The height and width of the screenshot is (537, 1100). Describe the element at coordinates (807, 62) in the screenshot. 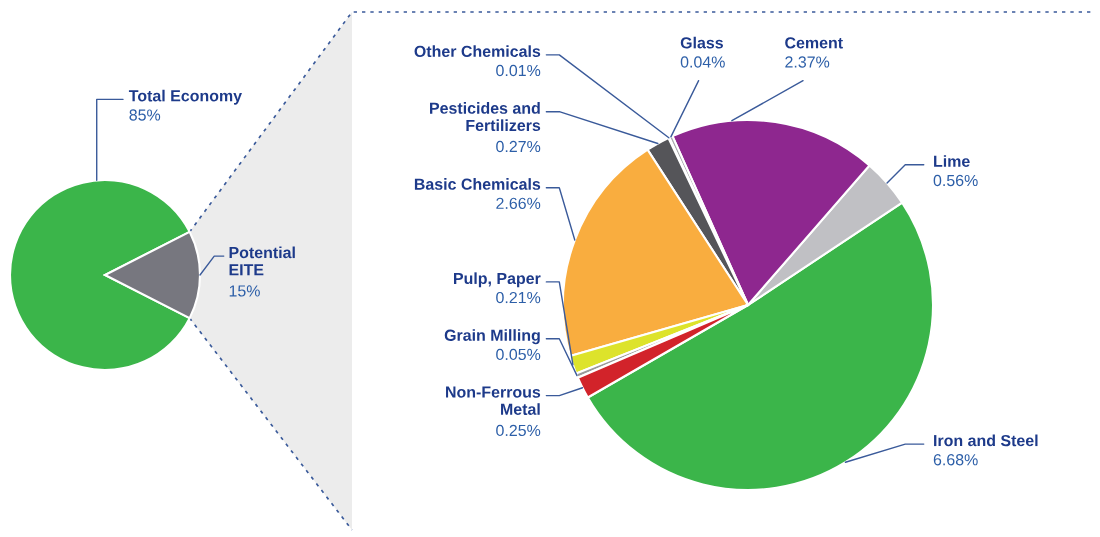

I see `data-label: 2.37%` at that location.